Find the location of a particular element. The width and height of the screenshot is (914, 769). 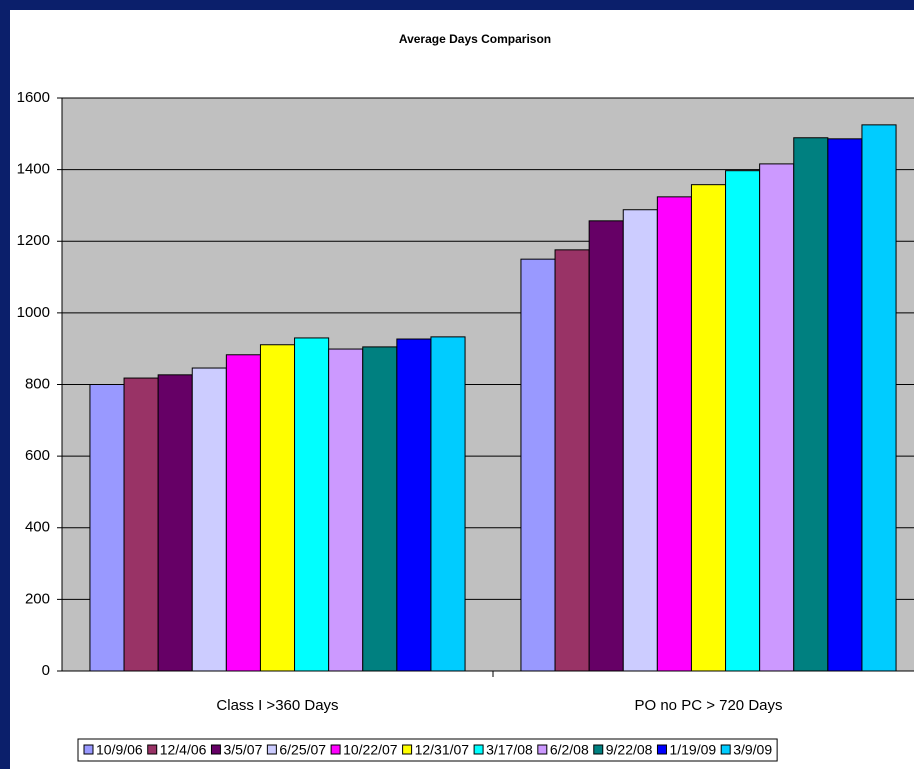

y-tick-label: 200 is located at coordinates (37, 598).